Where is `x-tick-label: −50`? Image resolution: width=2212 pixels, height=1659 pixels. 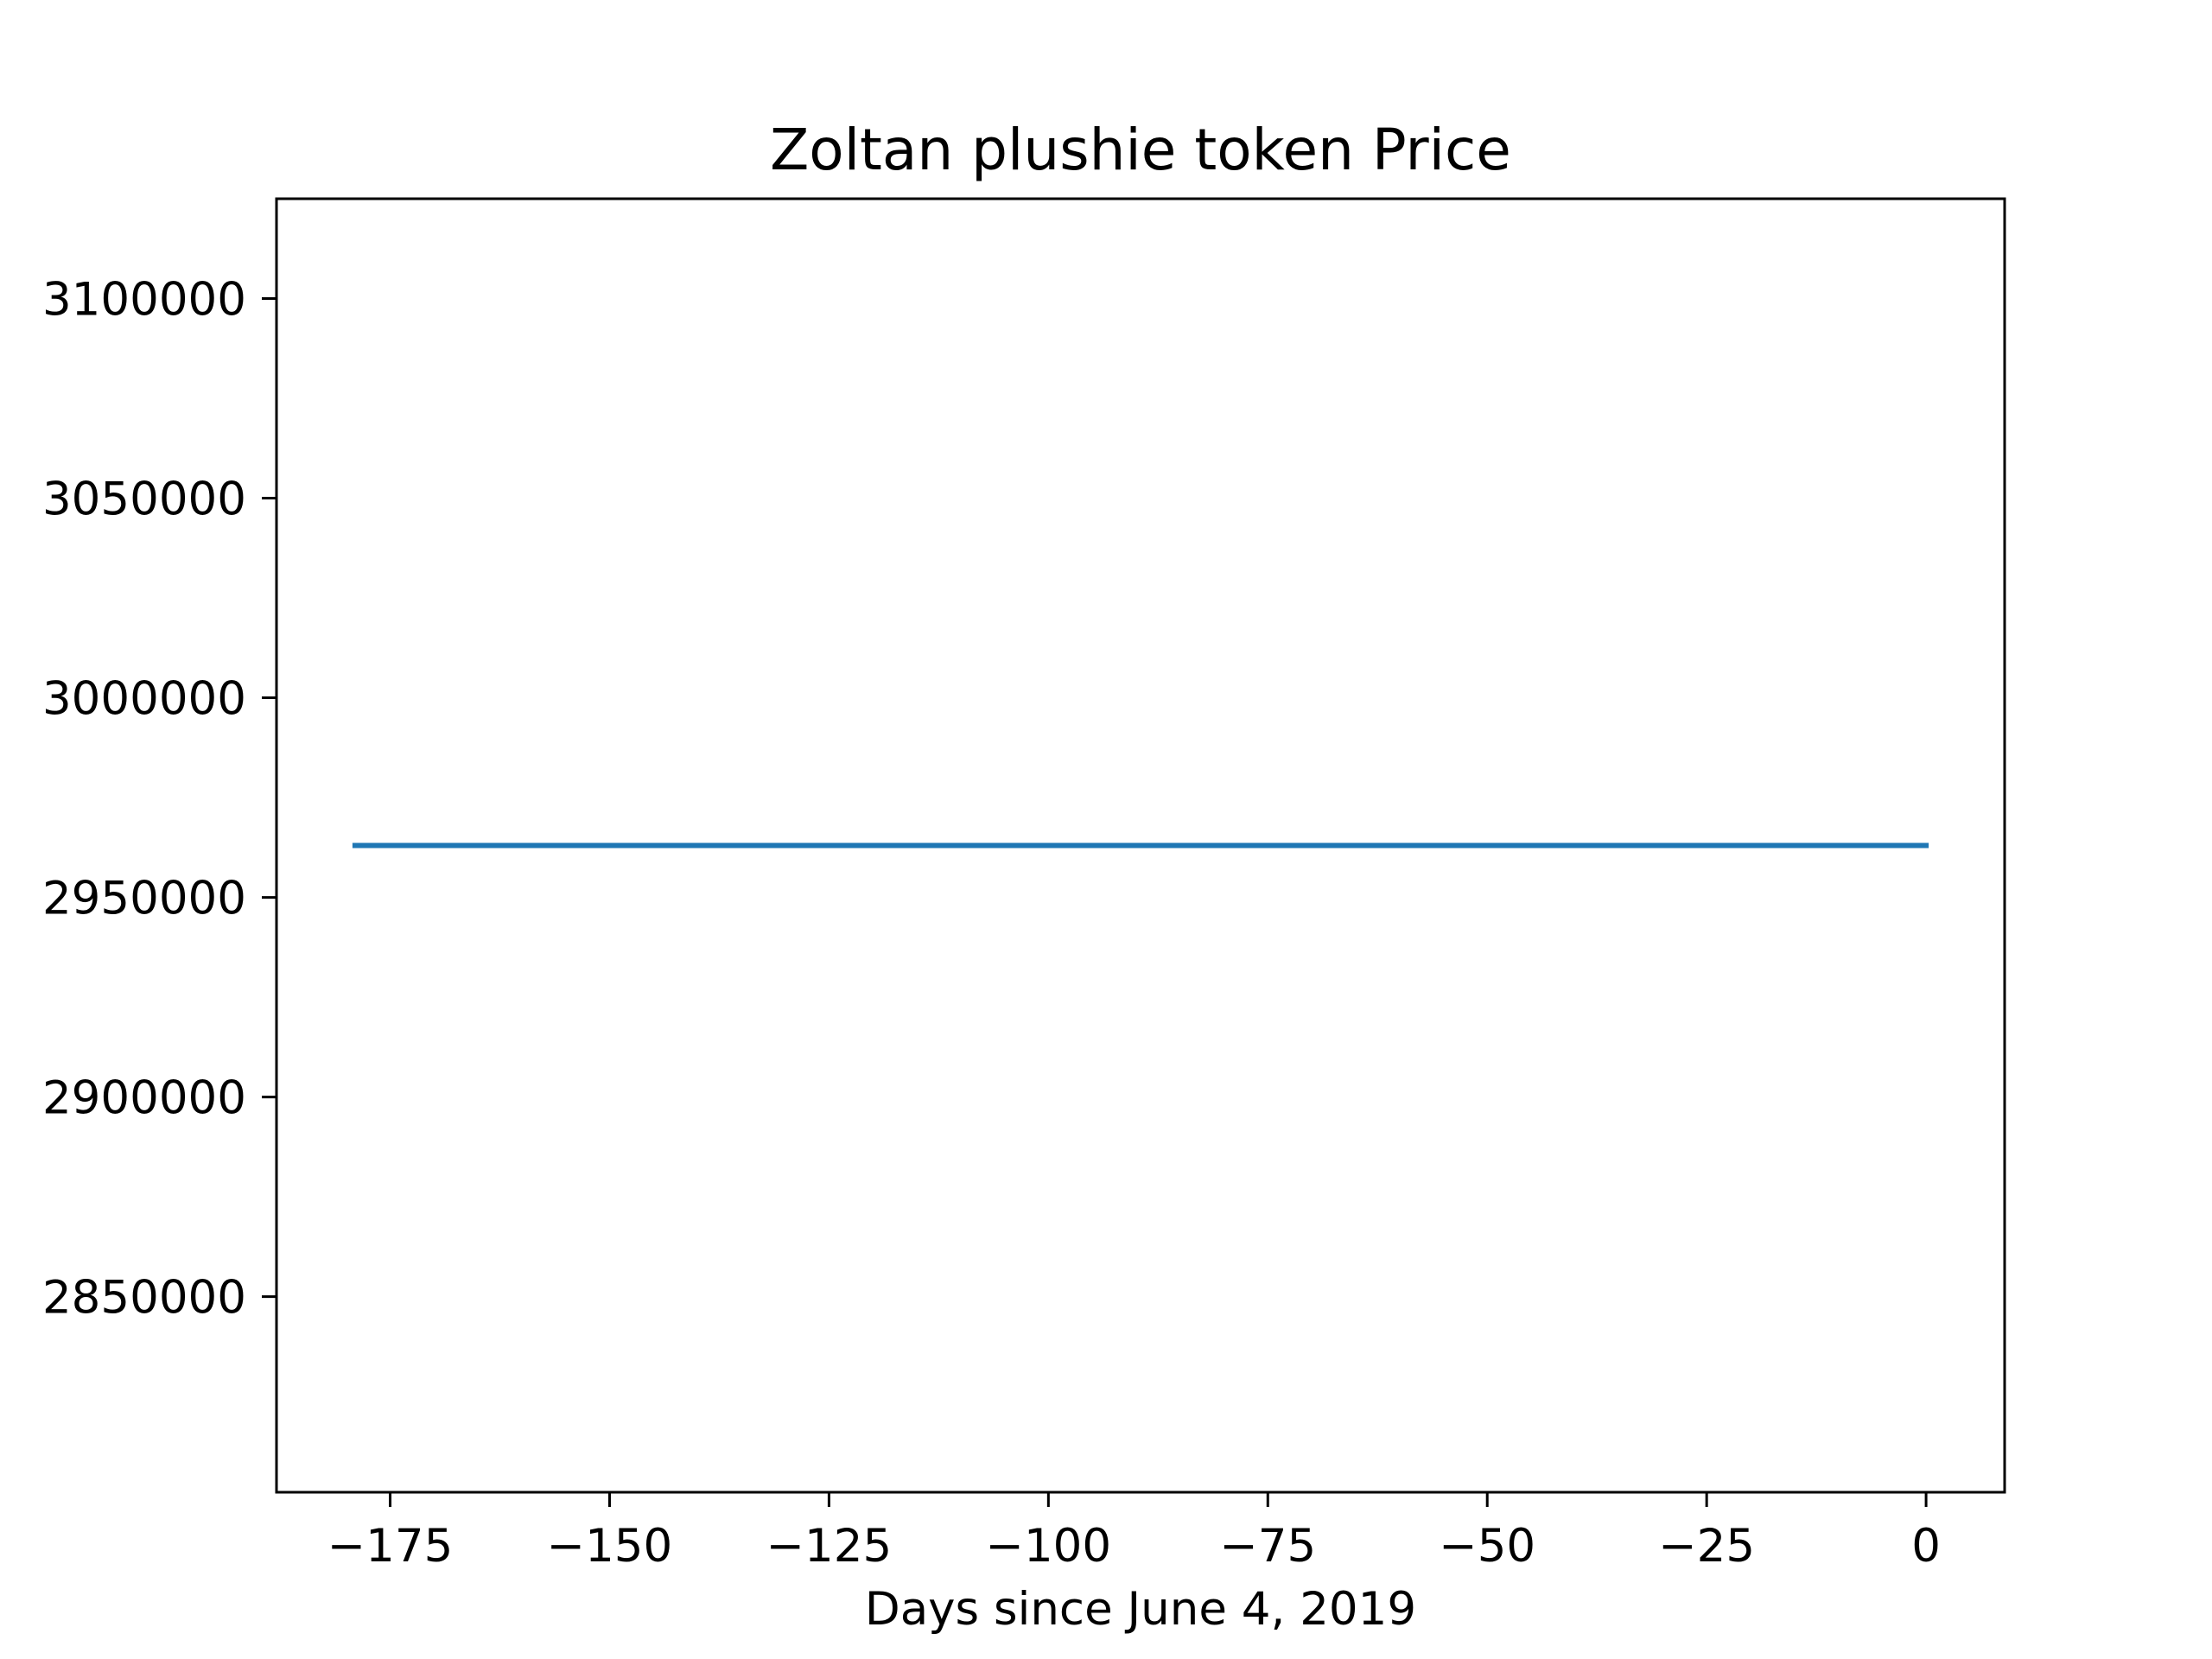
x-tick-label: −50 is located at coordinates (1487, 1546).